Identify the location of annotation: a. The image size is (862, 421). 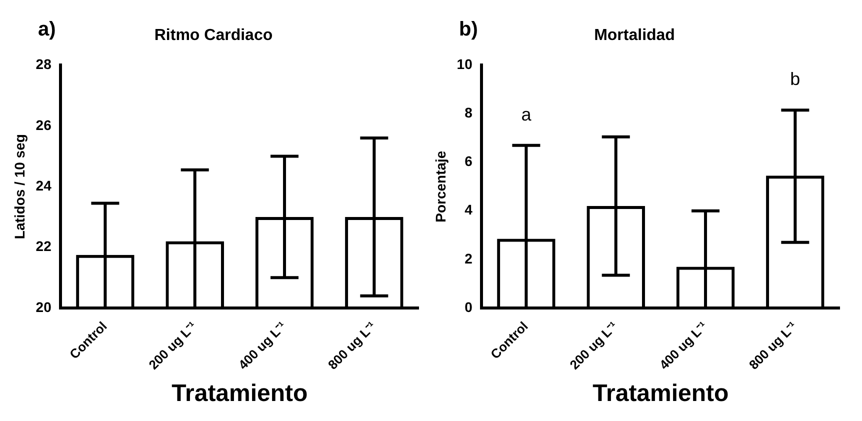
(526, 114).